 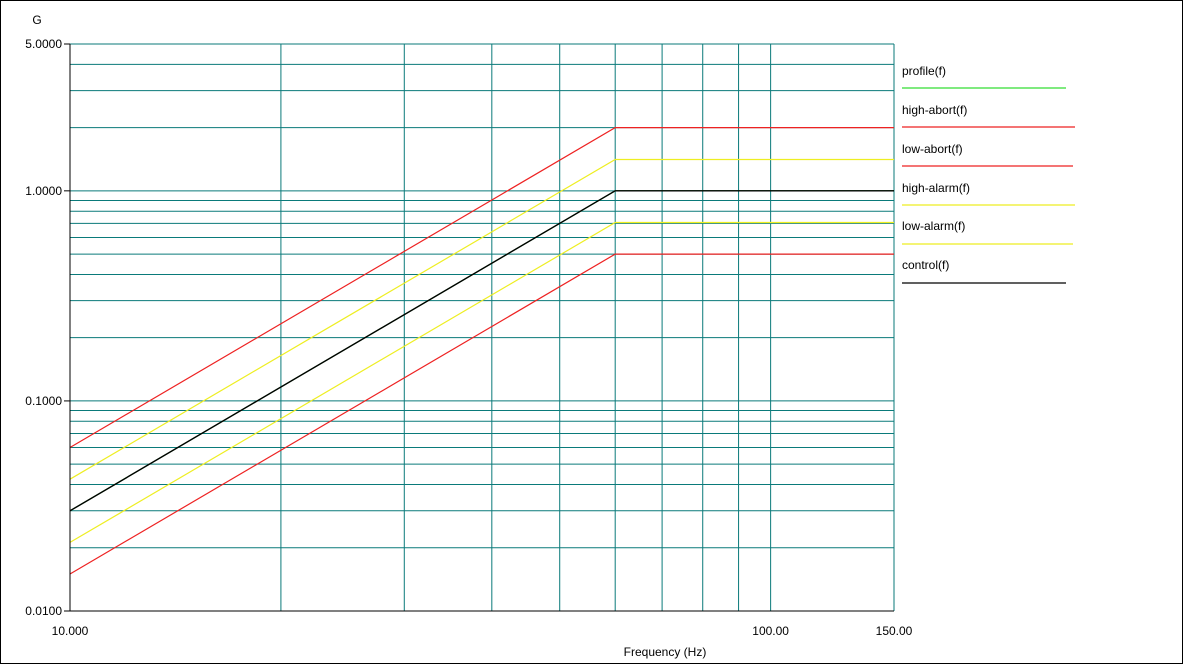 What do you see at coordinates (936, 188) in the screenshot?
I see `legend-label: high-alarm(f)` at bounding box center [936, 188].